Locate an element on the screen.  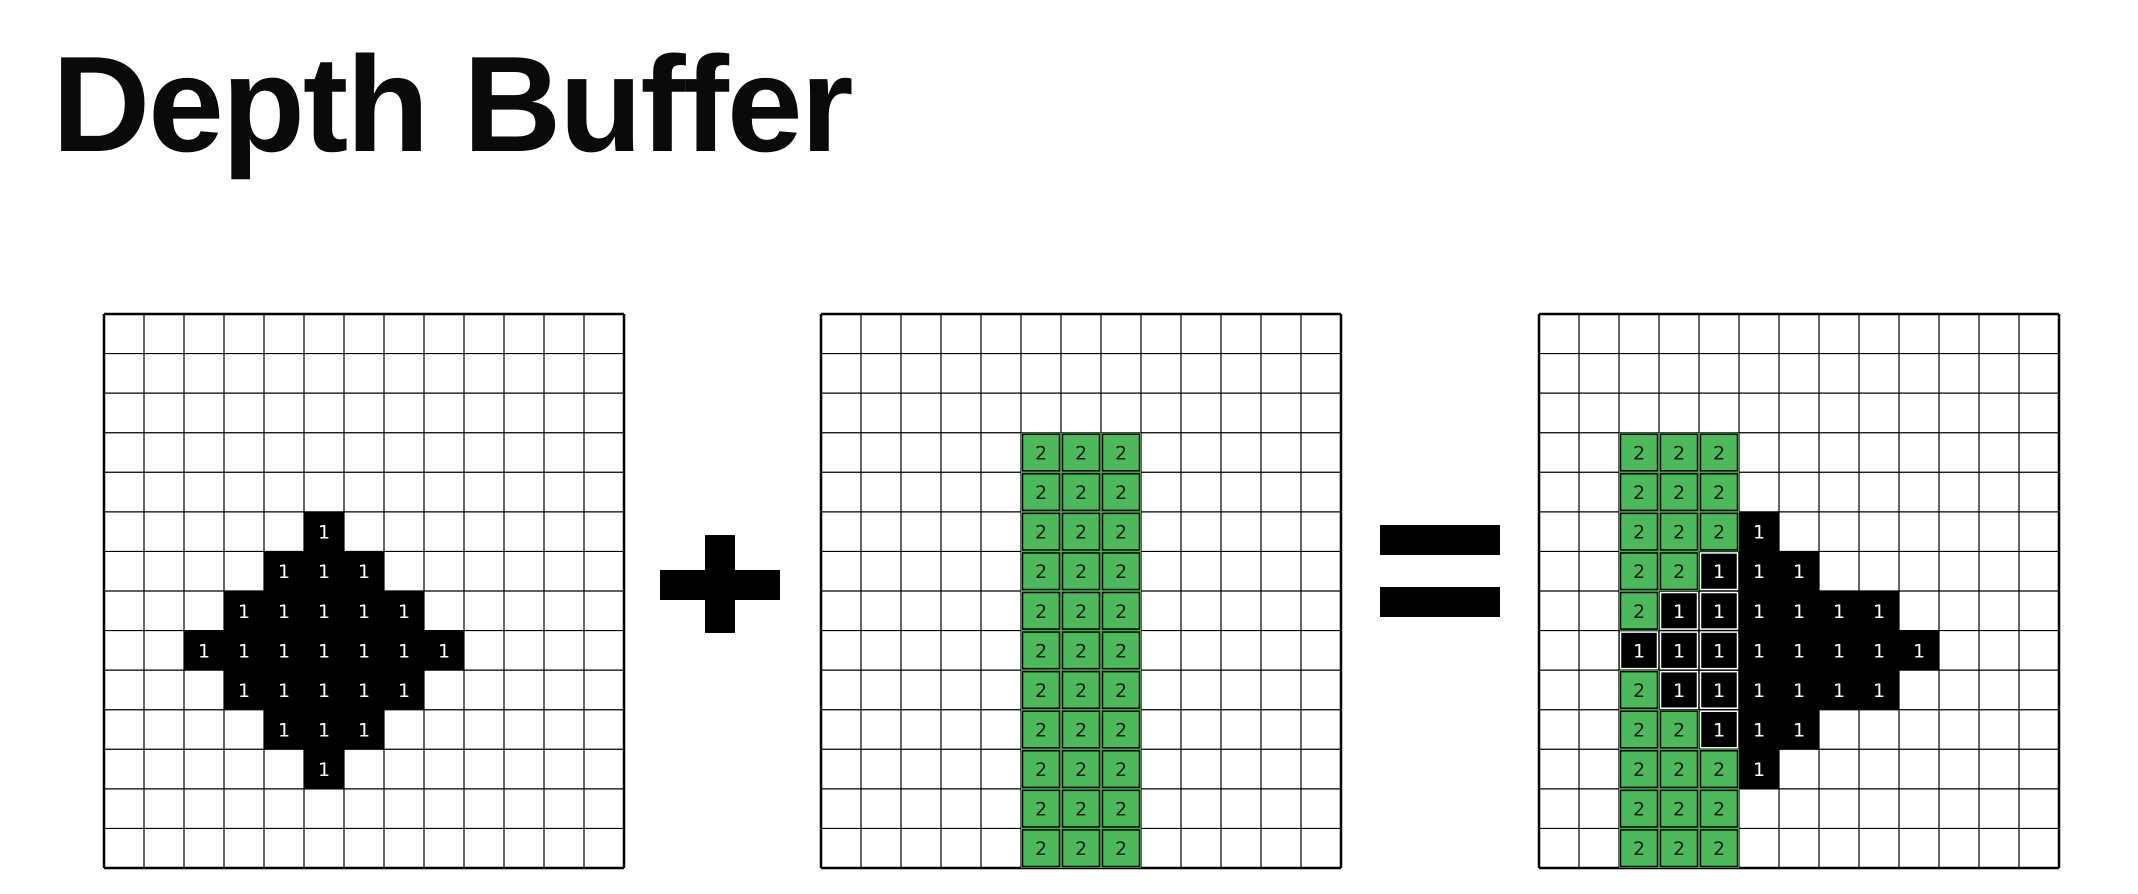
equals-sign is located at coordinates (1440, 574).